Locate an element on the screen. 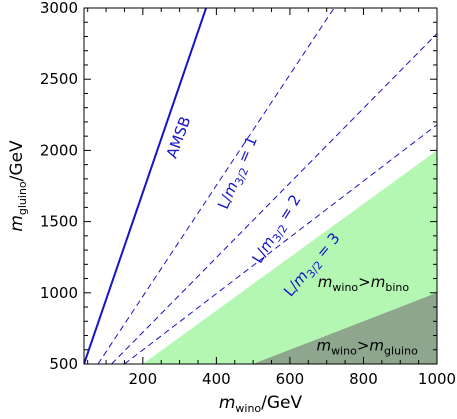  y-tick-label: 1500 is located at coordinates (59, 222).